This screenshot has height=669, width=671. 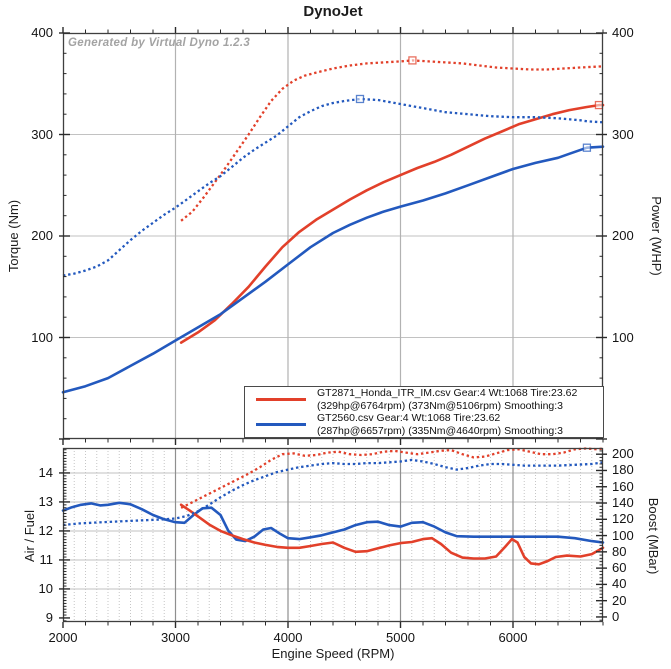 I want to click on legend-line-sample-red, so click(x=281, y=399).